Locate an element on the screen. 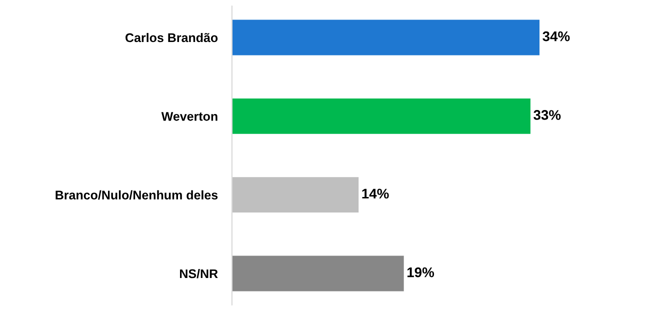  y-tick-label: Branco/Nulo/Nenhum deles is located at coordinates (137, 195).